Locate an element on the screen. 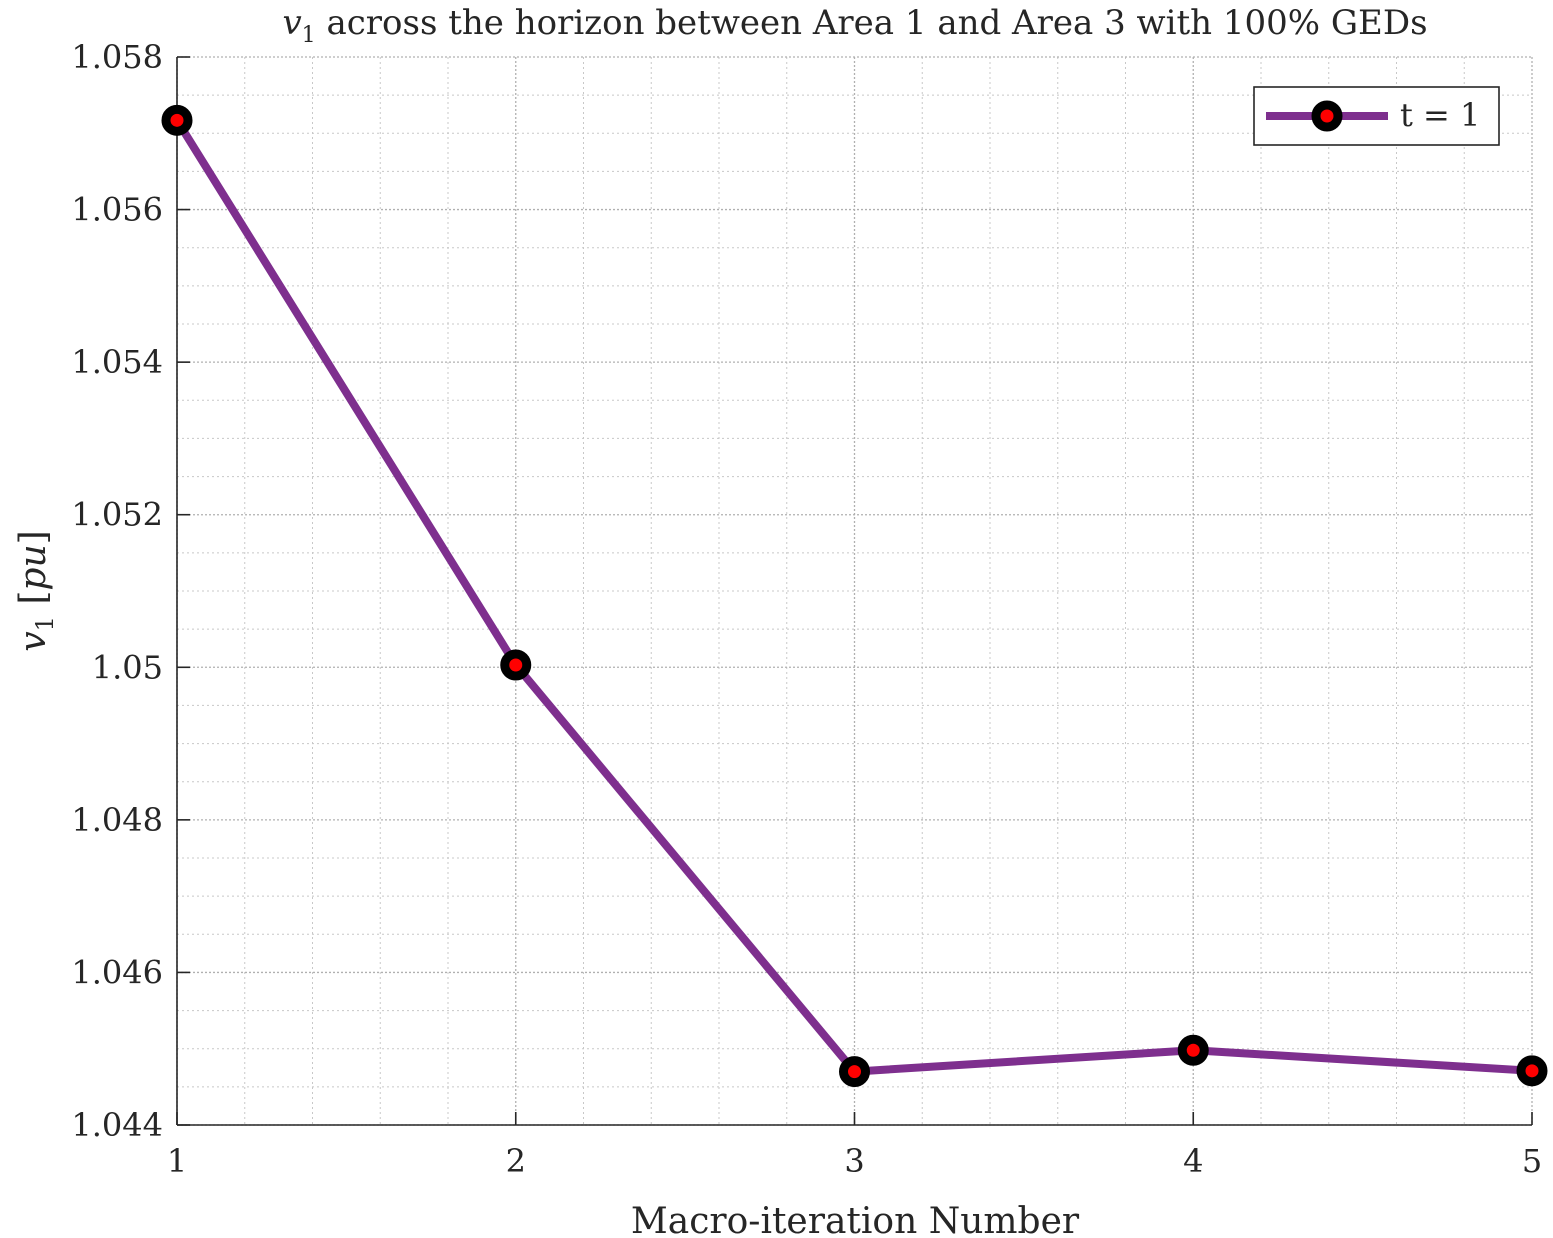 This screenshot has height=1238, width=1553. y-tick-label: 1.056 is located at coordinates (117, 210).